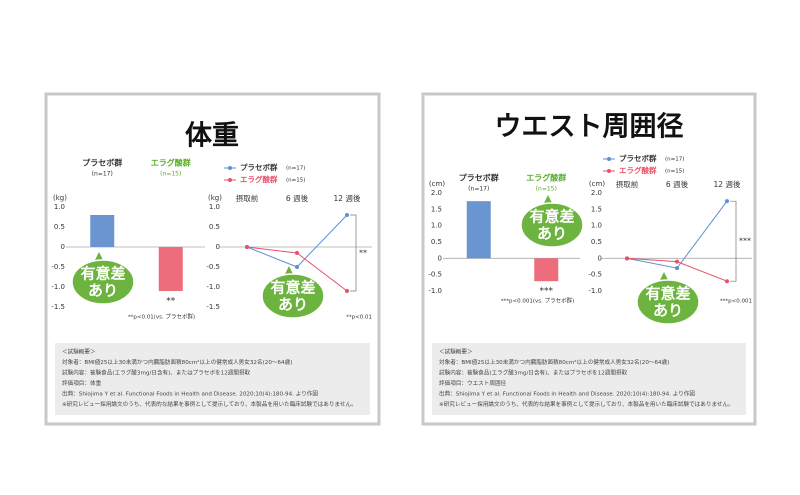 The width and height of the screenshot is (800, 495). Describe the element at coordinates (212, 136) in the screenshot. I see `panel-title: 体重` at that location.